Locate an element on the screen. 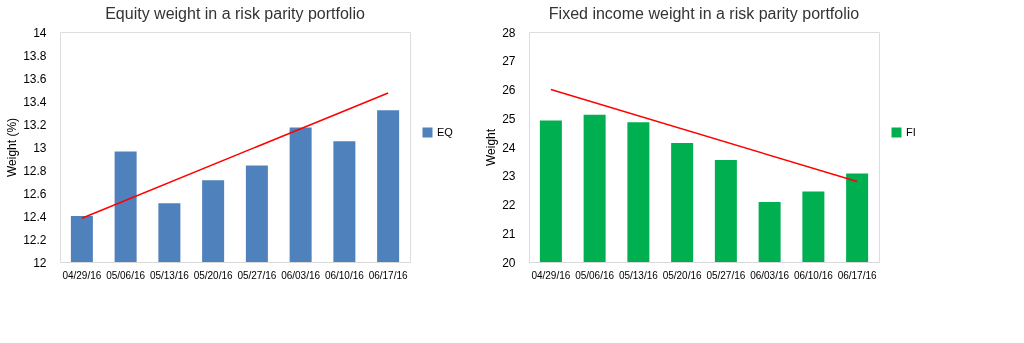 This screenshot has height=343, width=1024. y-axis-title: Weight is located at coordinates (491, 147).